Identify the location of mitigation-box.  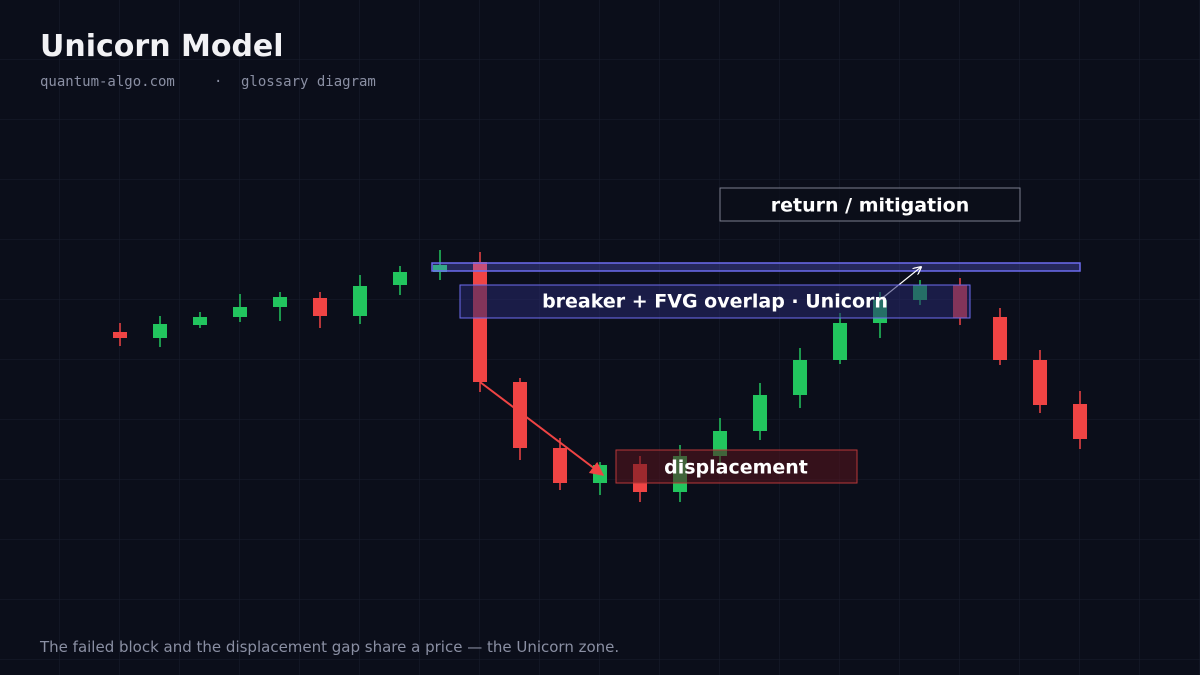
(870, 204).